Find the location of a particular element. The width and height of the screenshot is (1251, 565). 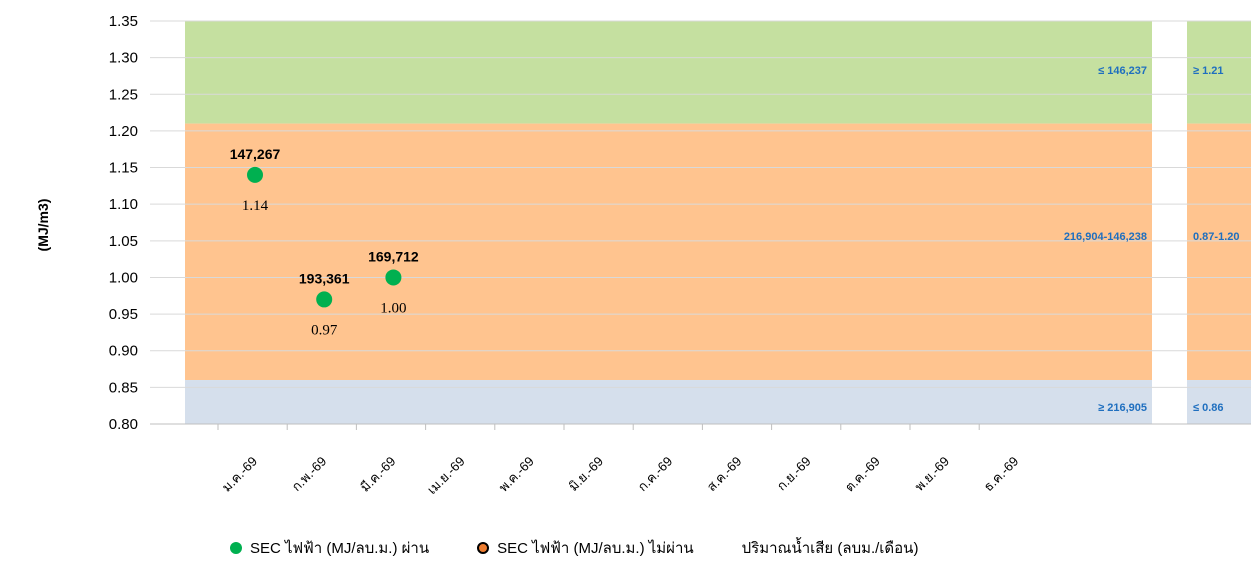

legend-label-fail: SEC ไฟฟ้า (MJ/ลบ.ม.) ไม่ผ่าน is located at coordinates (595, 548).